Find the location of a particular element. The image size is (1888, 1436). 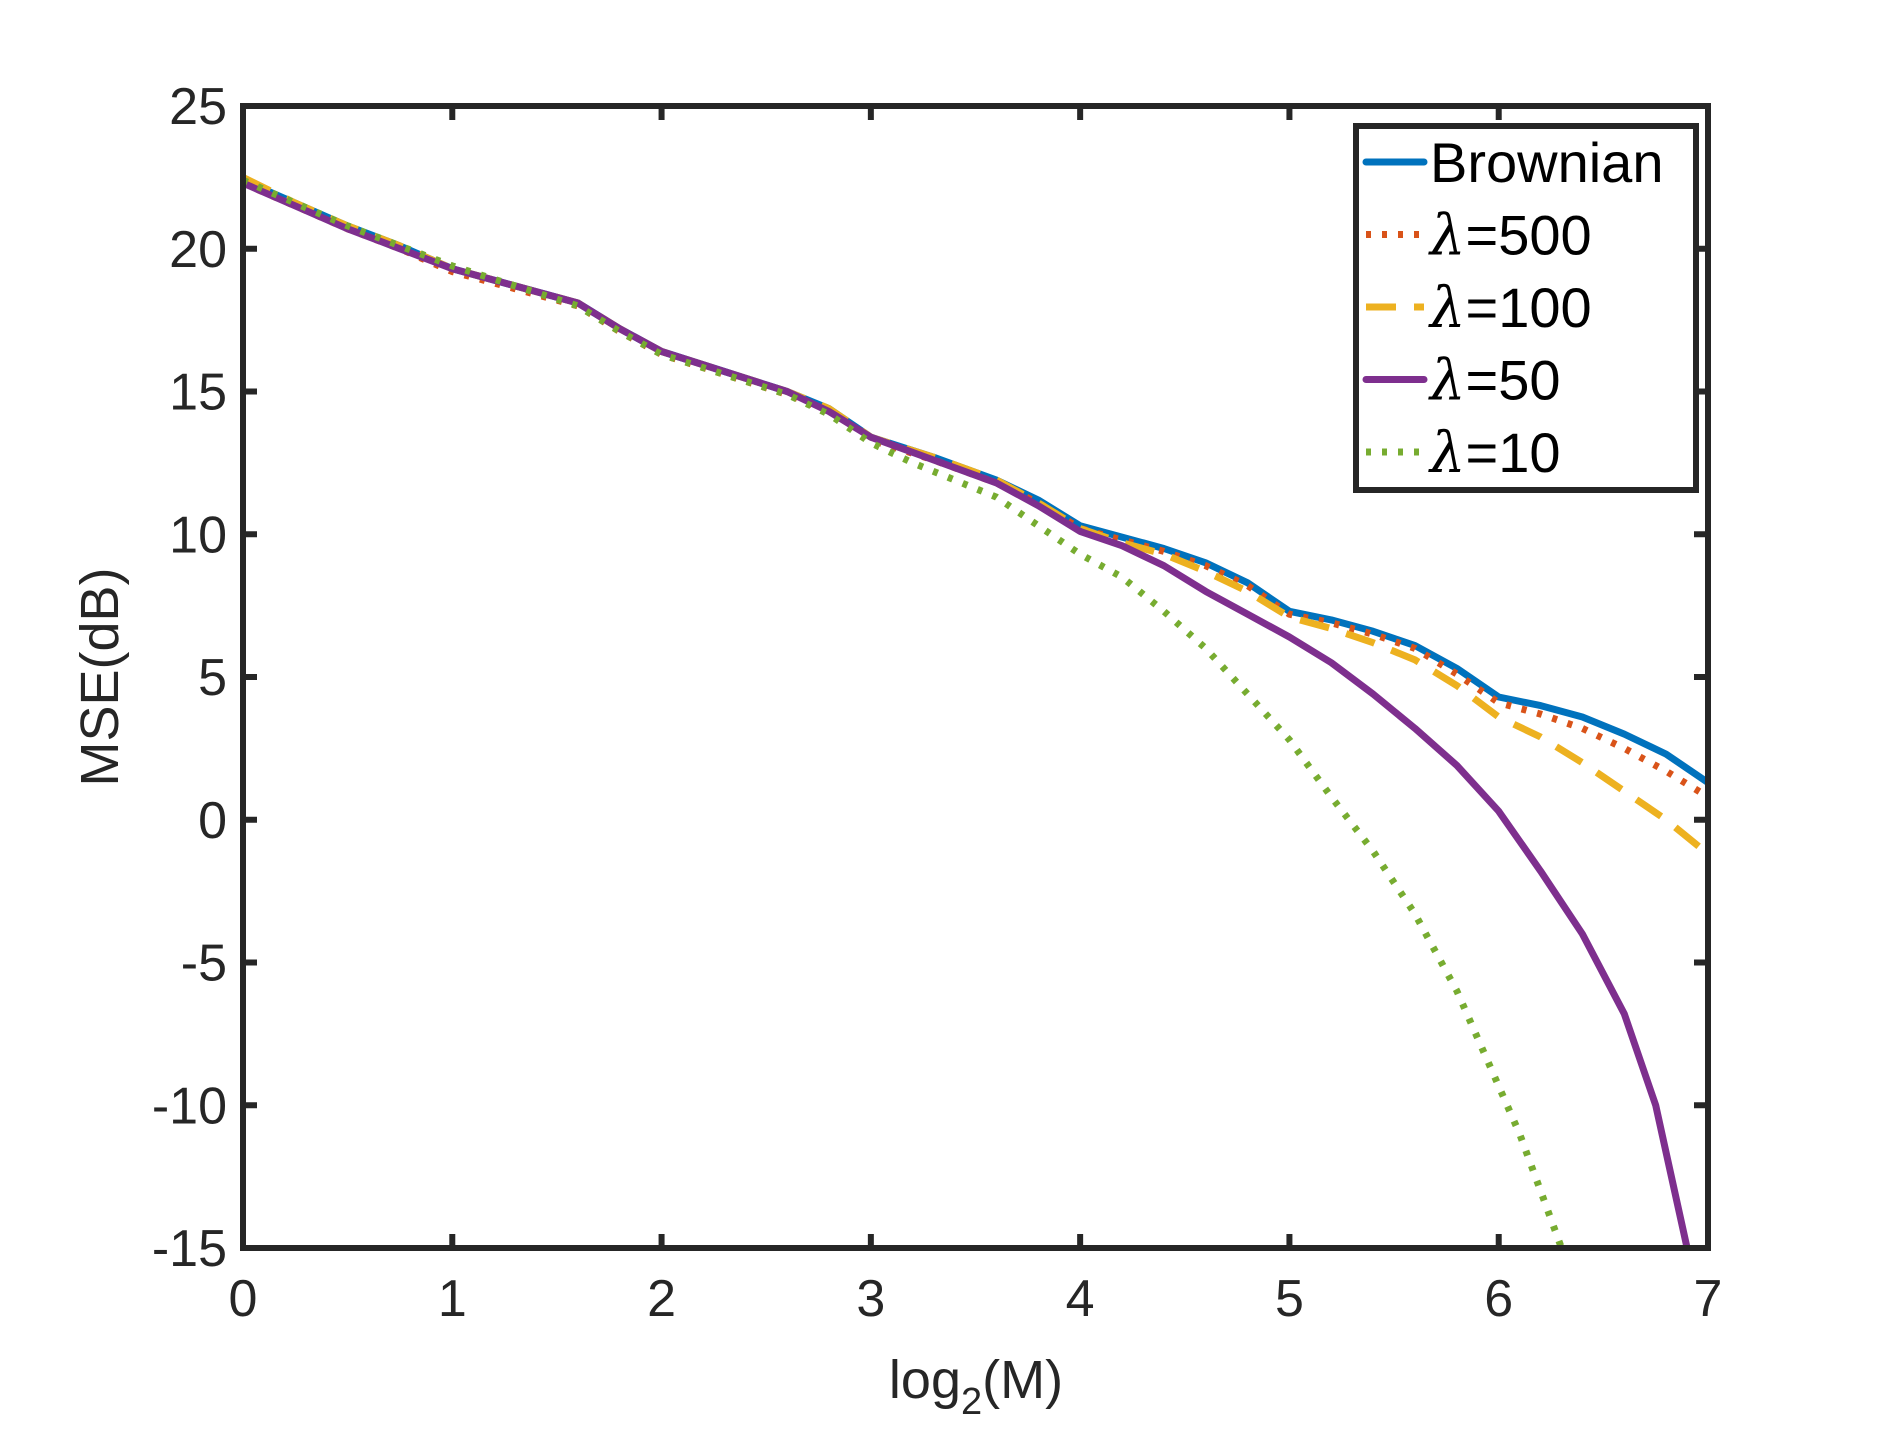

legend-label-4: λ=10 is located at coordinates (1494, 453).